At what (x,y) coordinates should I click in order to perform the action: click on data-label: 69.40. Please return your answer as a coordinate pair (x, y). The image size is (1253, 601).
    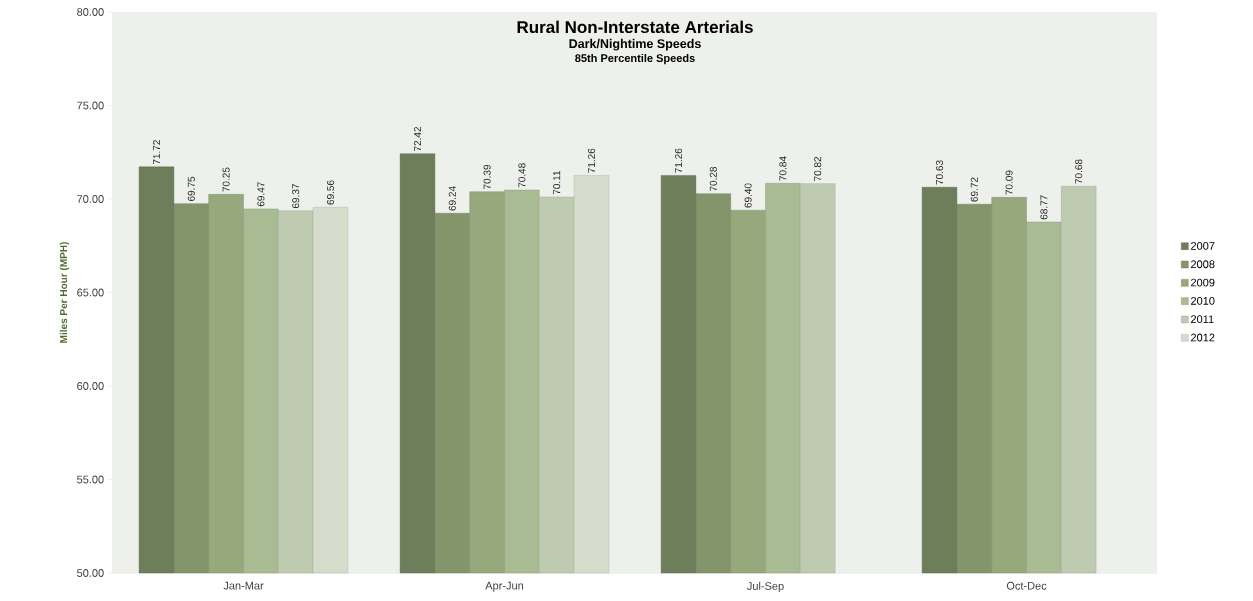
    Looking at the image, I should click on (748, 195).